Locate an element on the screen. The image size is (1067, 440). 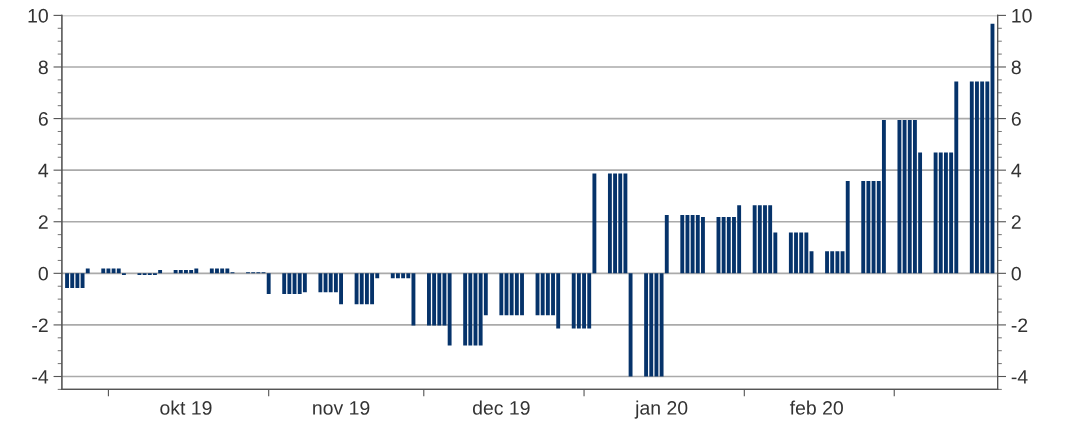
y2-tick-label: -2 is located at coordinates (1019, 325).